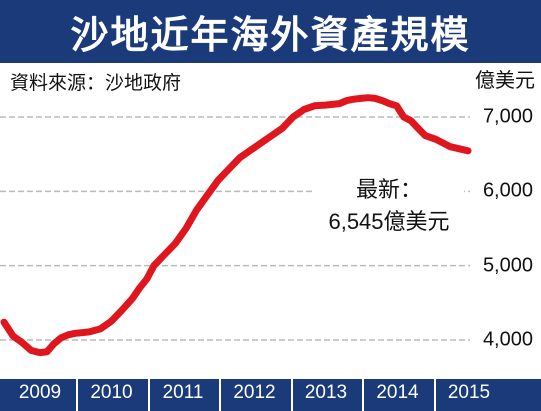 This screenshot has height=411, width=541. Describe the element at coordinates (507, 265) in the screenshot. I see `y-tick-label-5000: 5,000` at that location.